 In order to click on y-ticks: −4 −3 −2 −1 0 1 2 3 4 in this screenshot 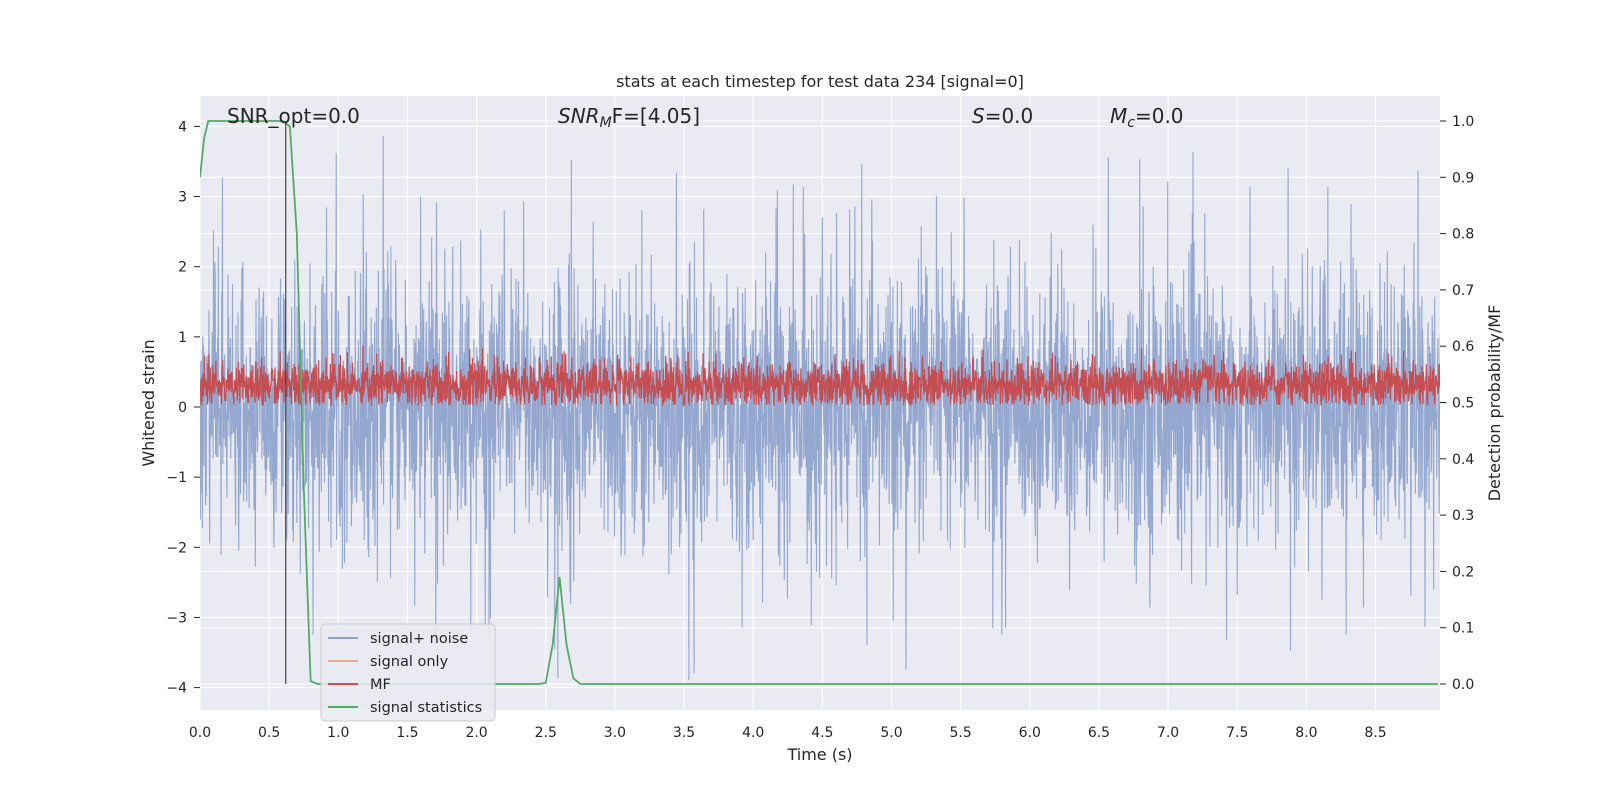, I will do `click(183, 408)`.